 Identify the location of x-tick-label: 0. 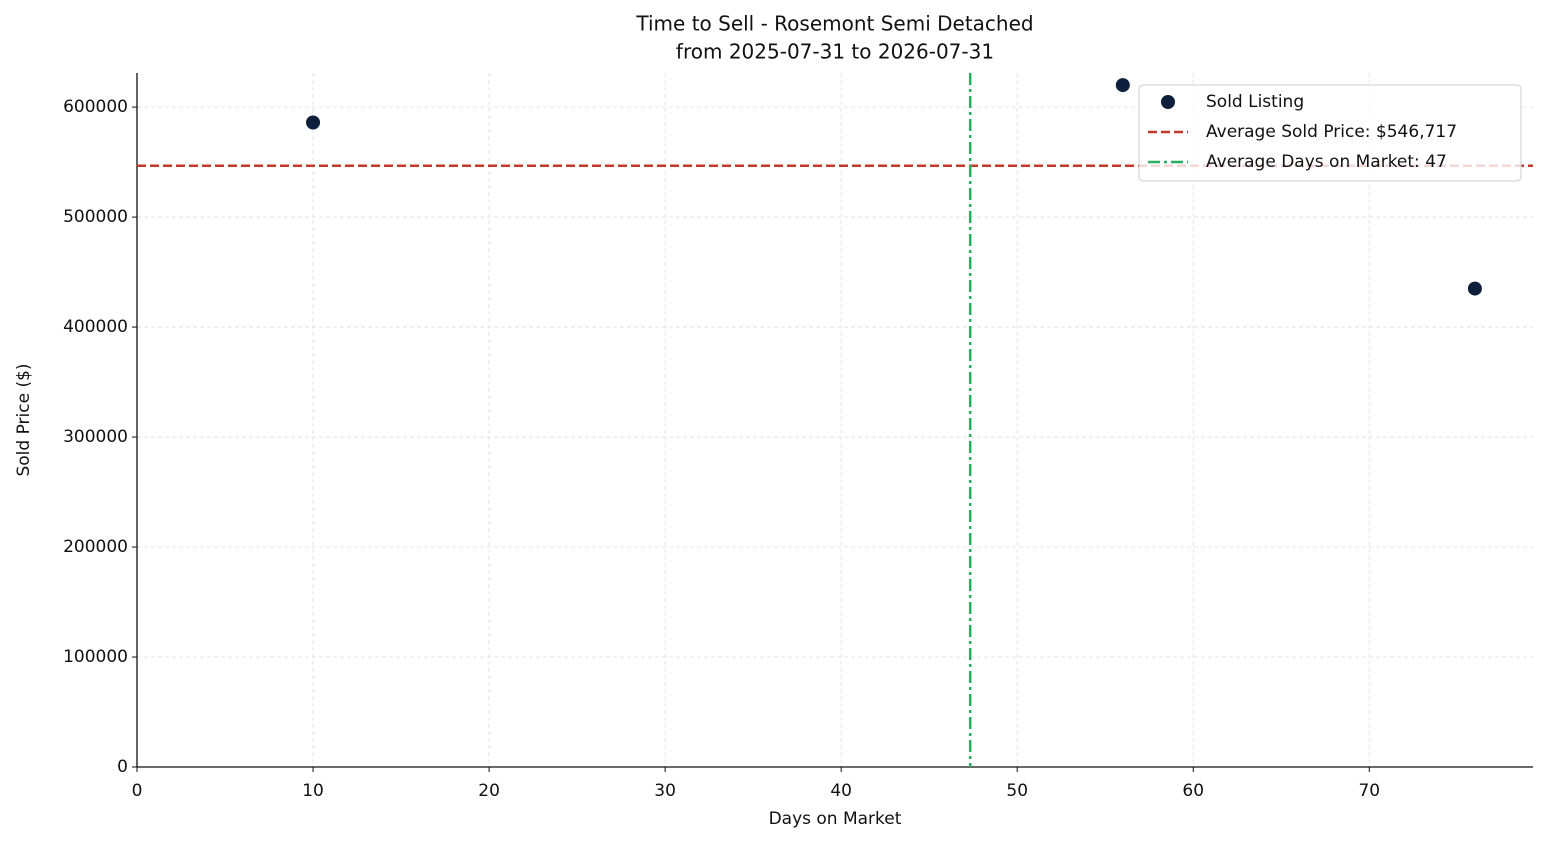
(137, 791).